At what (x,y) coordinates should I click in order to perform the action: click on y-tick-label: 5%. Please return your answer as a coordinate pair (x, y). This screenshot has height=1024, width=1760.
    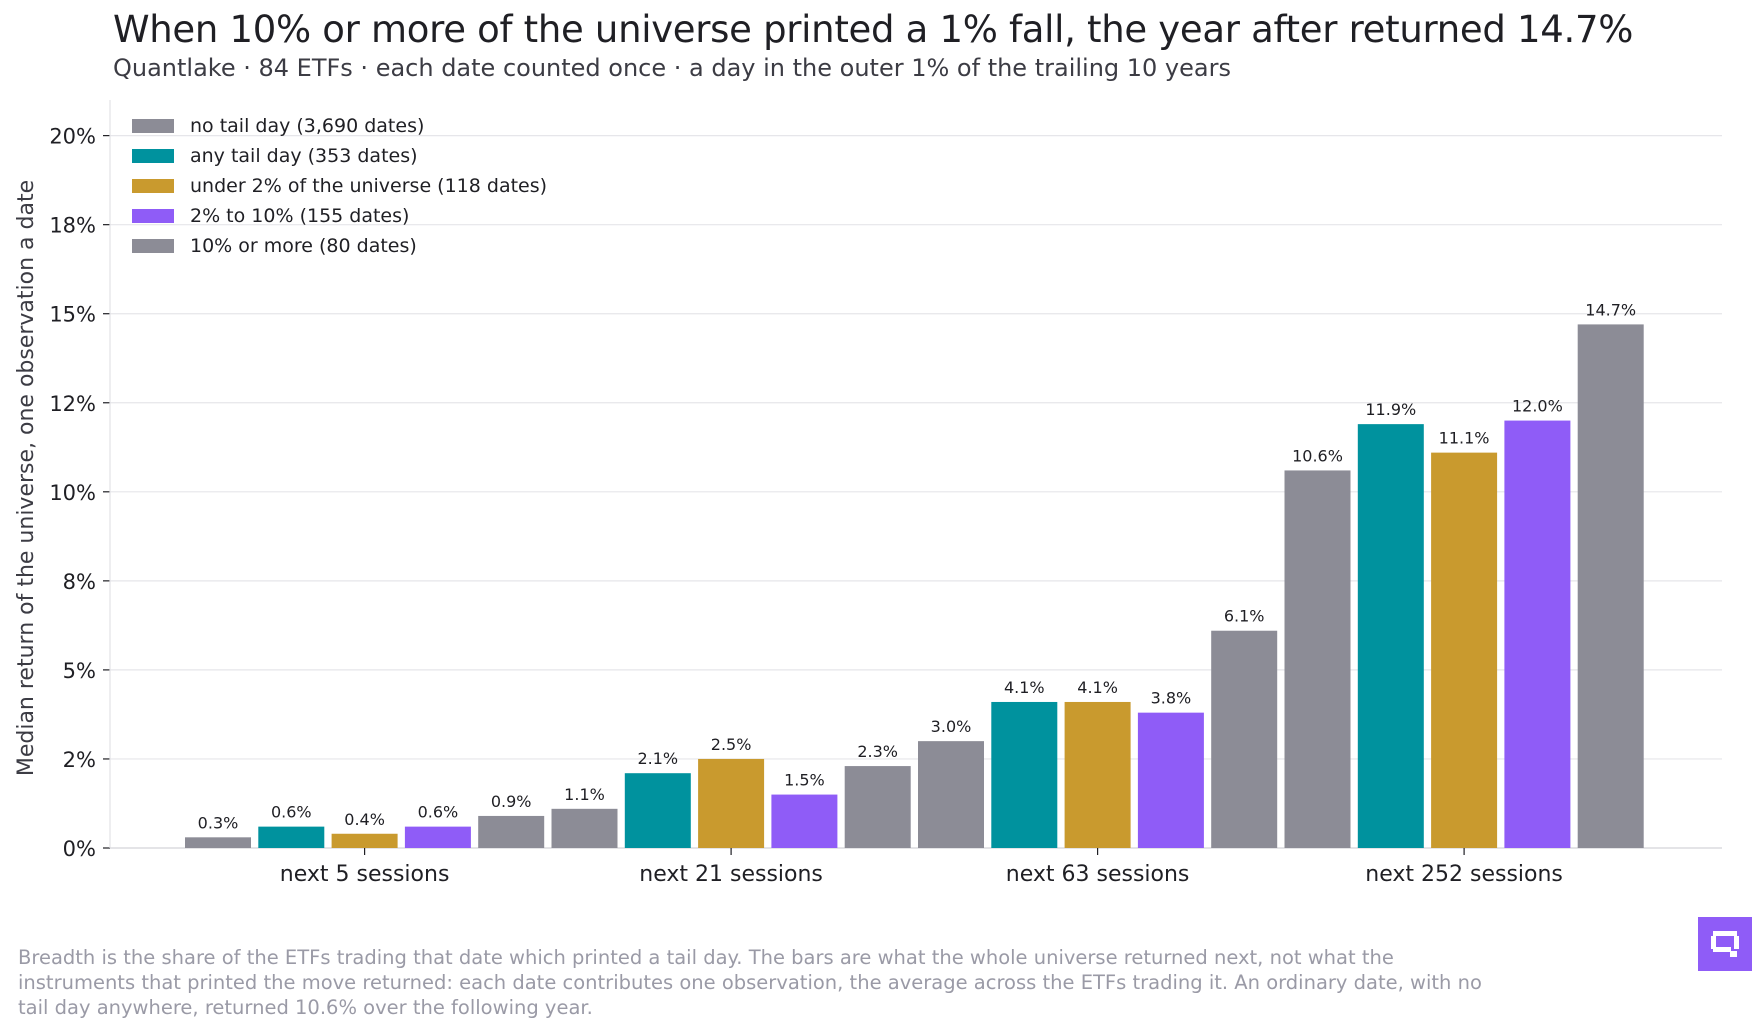
    Looking at the image, I should click on (79, 671).